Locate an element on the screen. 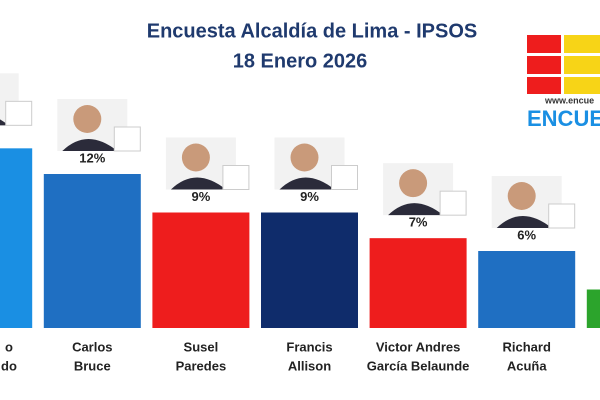  x-tick-label: do is located at coordinates (9, 365).